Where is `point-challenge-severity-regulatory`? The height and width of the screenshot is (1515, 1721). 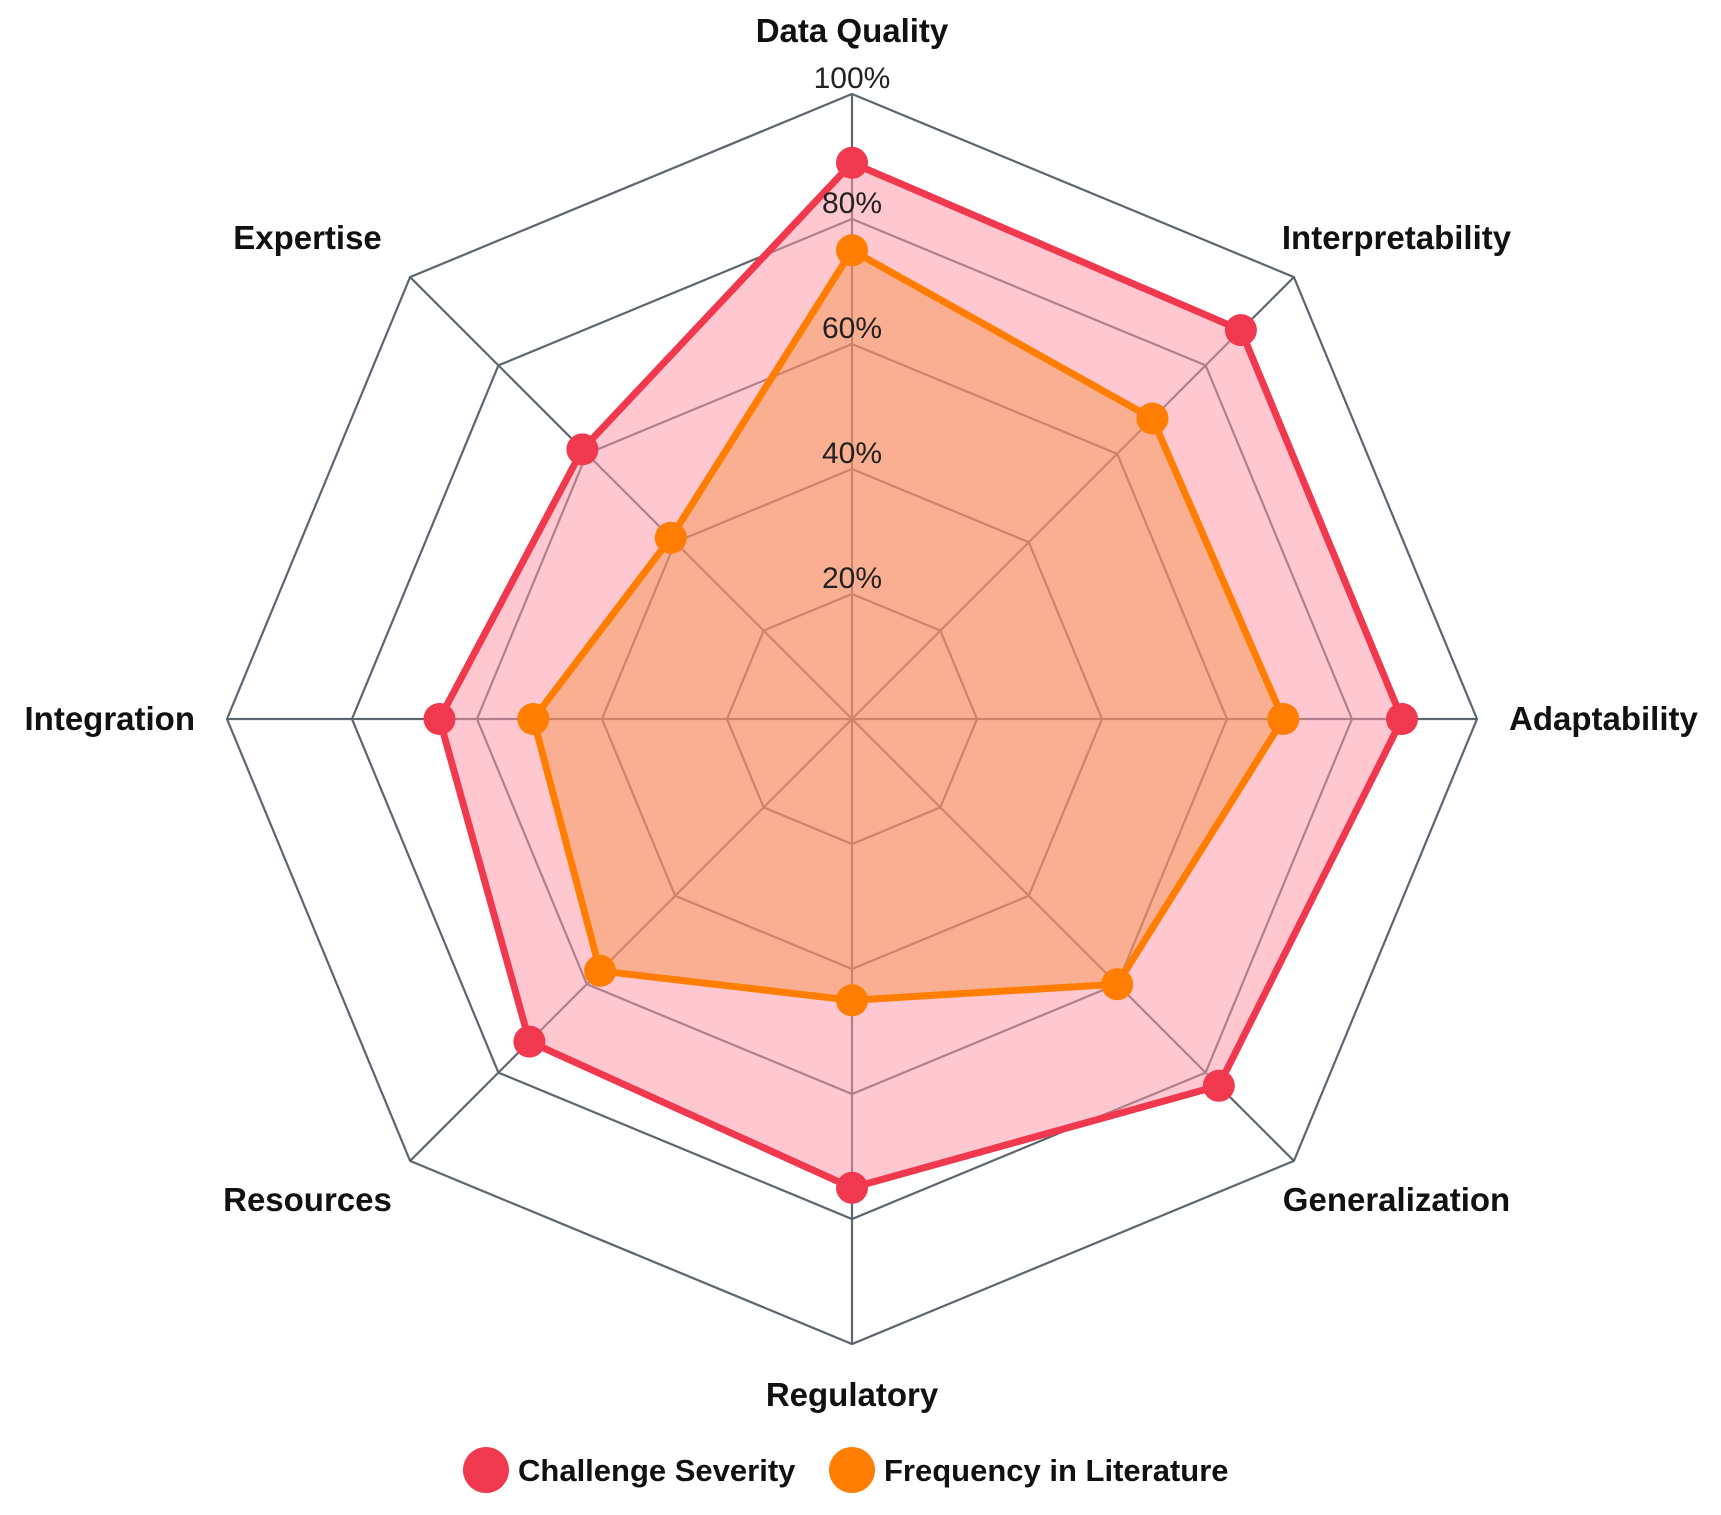
point-challenge-severity-regulatory is located at coordinates (852, 1187).